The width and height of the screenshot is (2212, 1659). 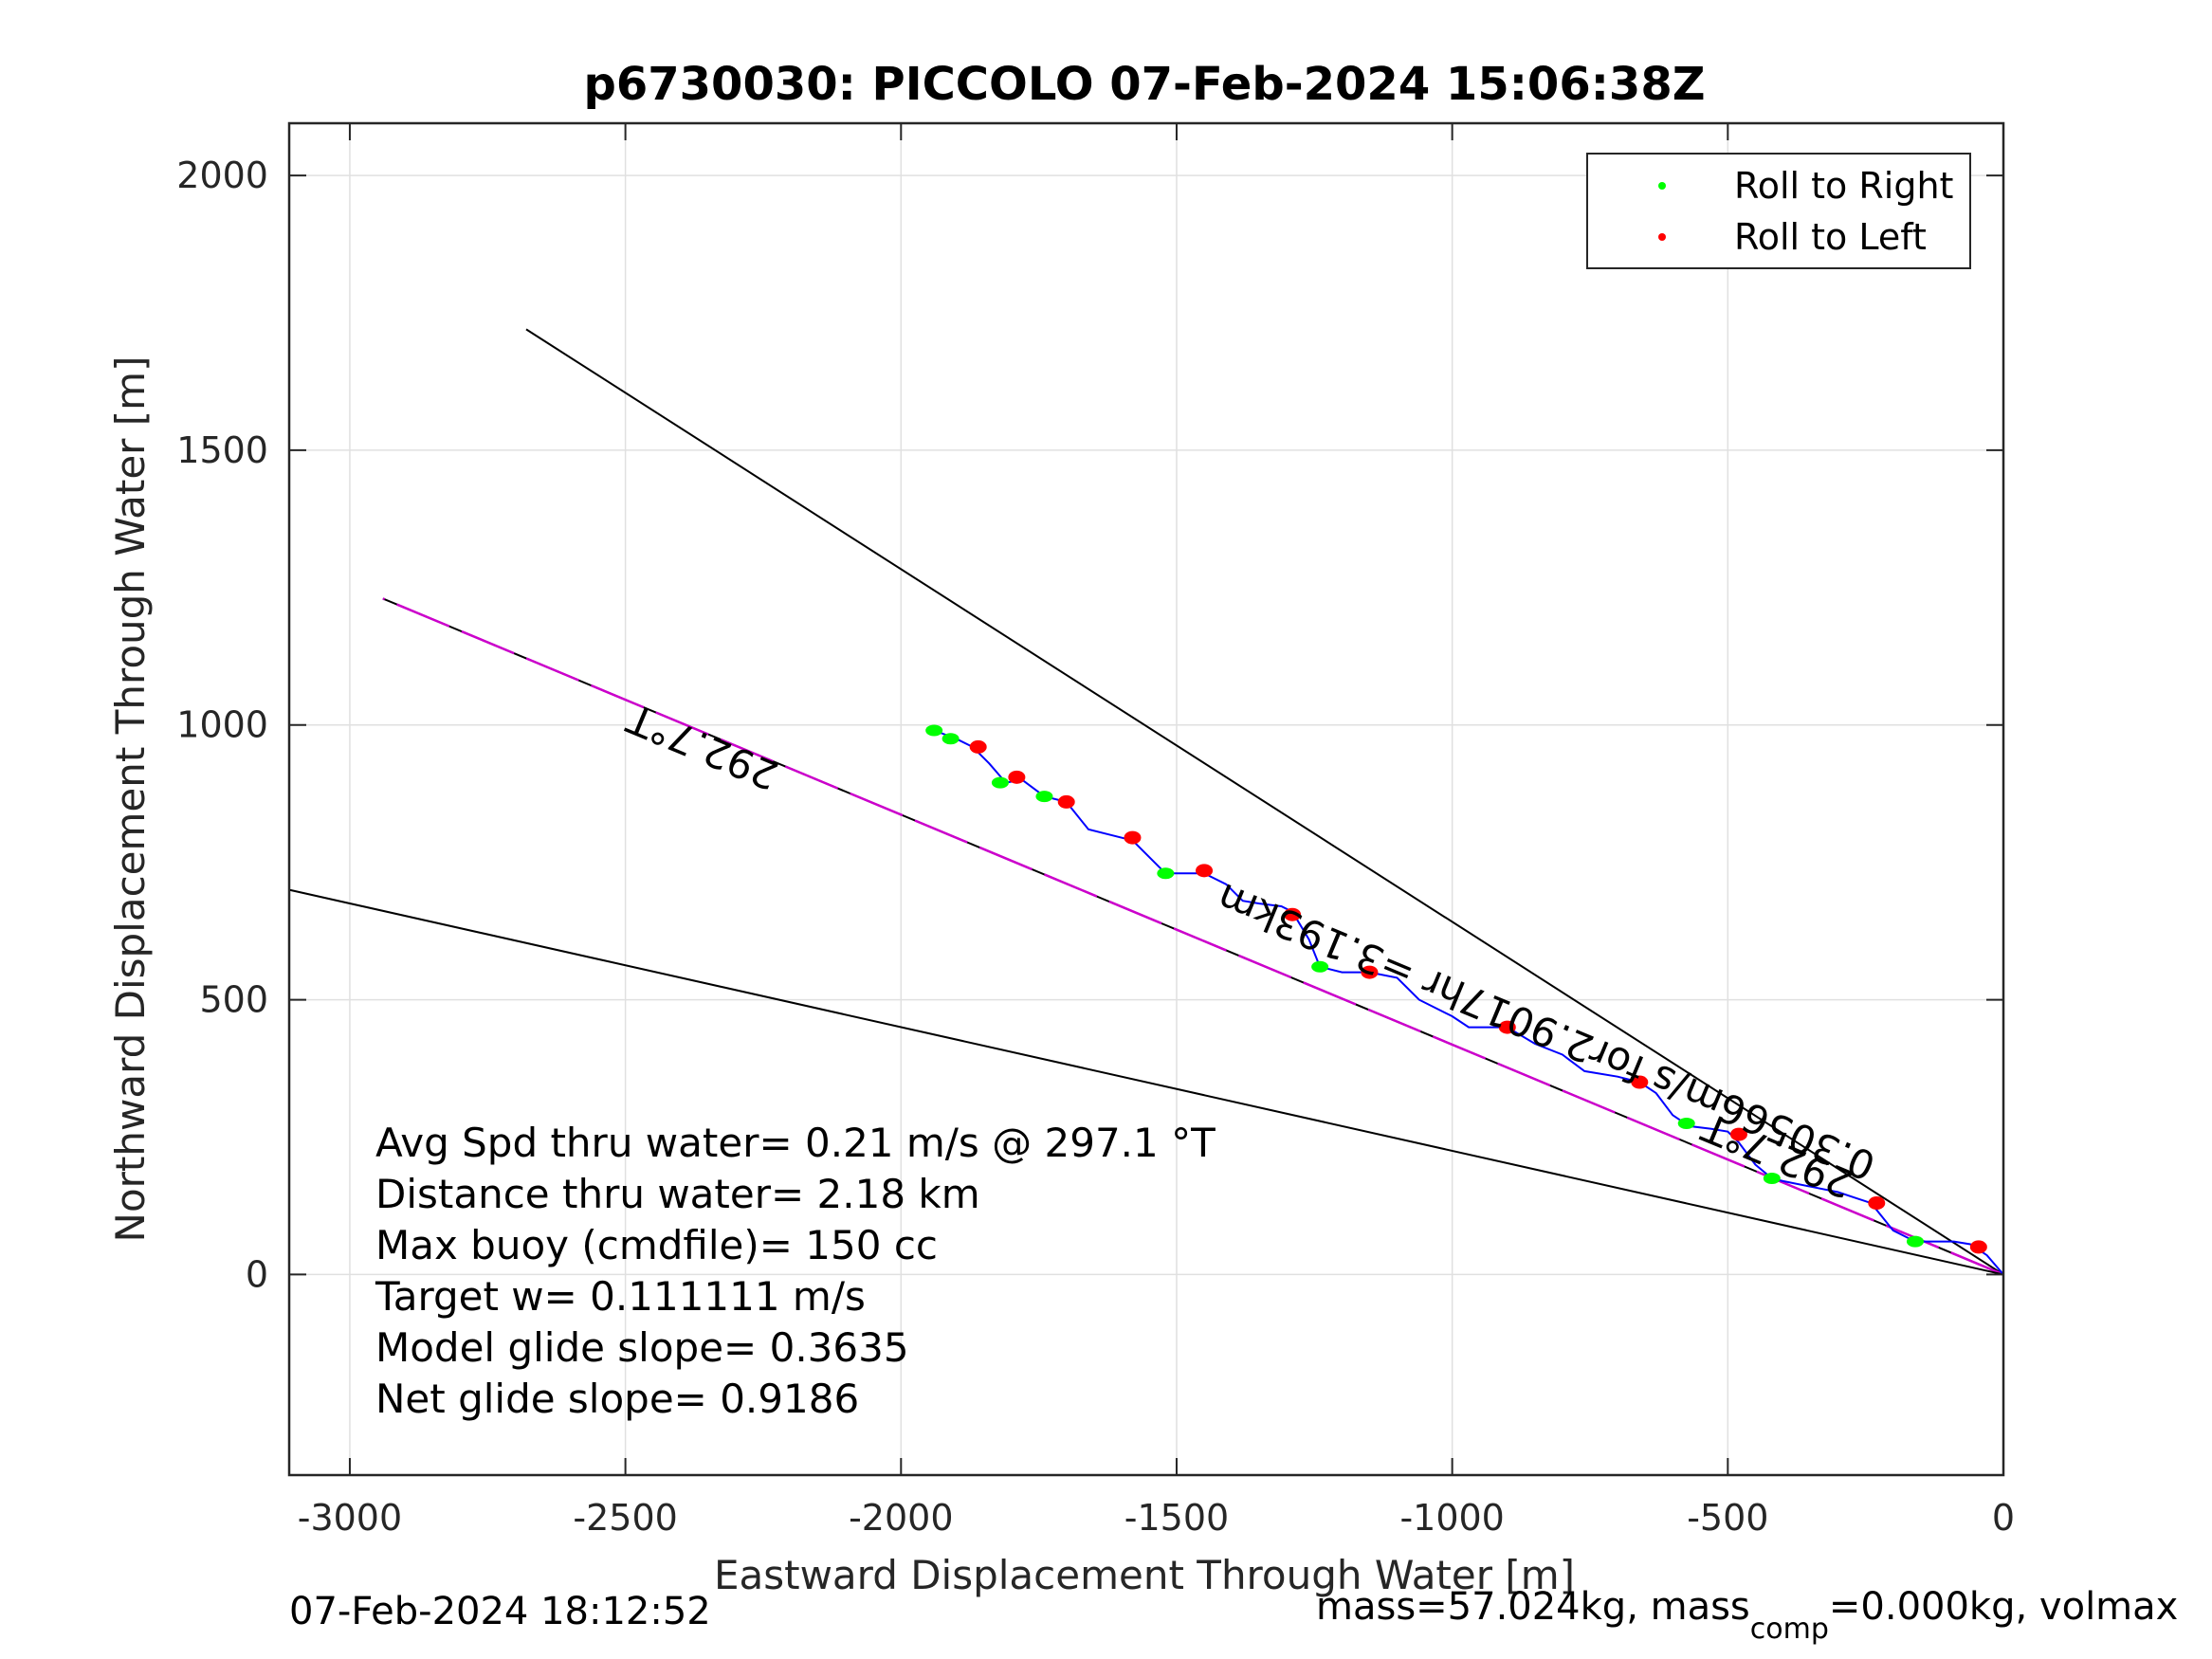 I want to click on y-tick-label: 1000, so click(x=222, y=725).